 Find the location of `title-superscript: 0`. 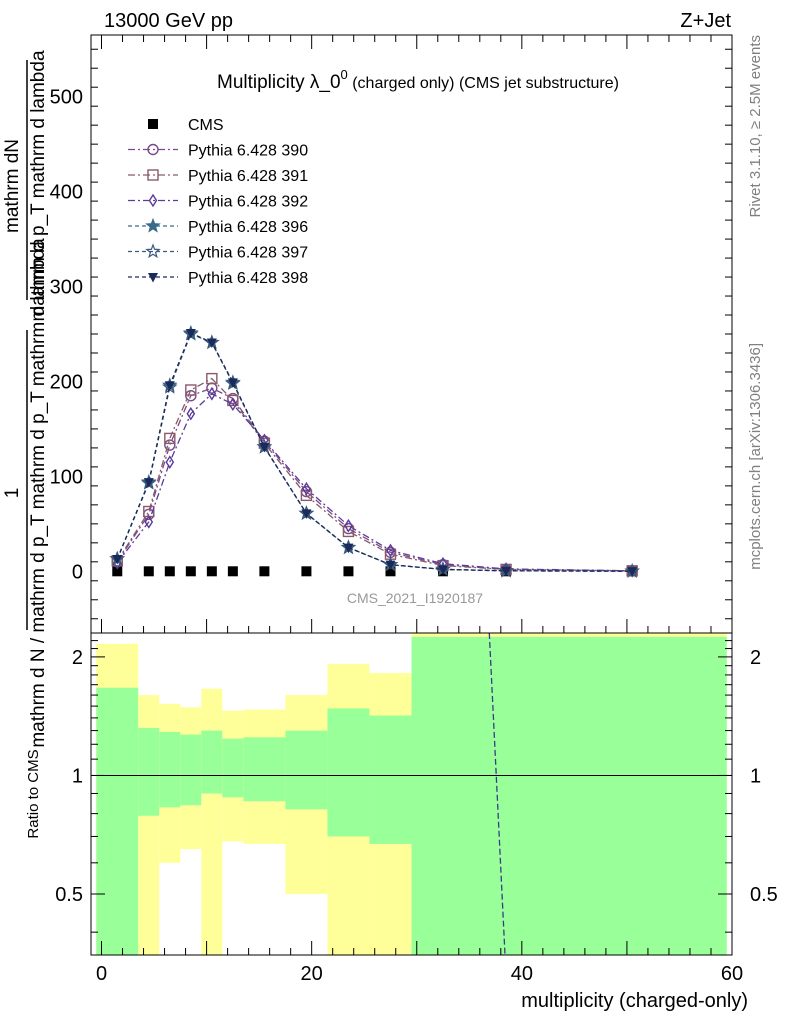

title-superscript: 0 is located at coordinates (344, 74).